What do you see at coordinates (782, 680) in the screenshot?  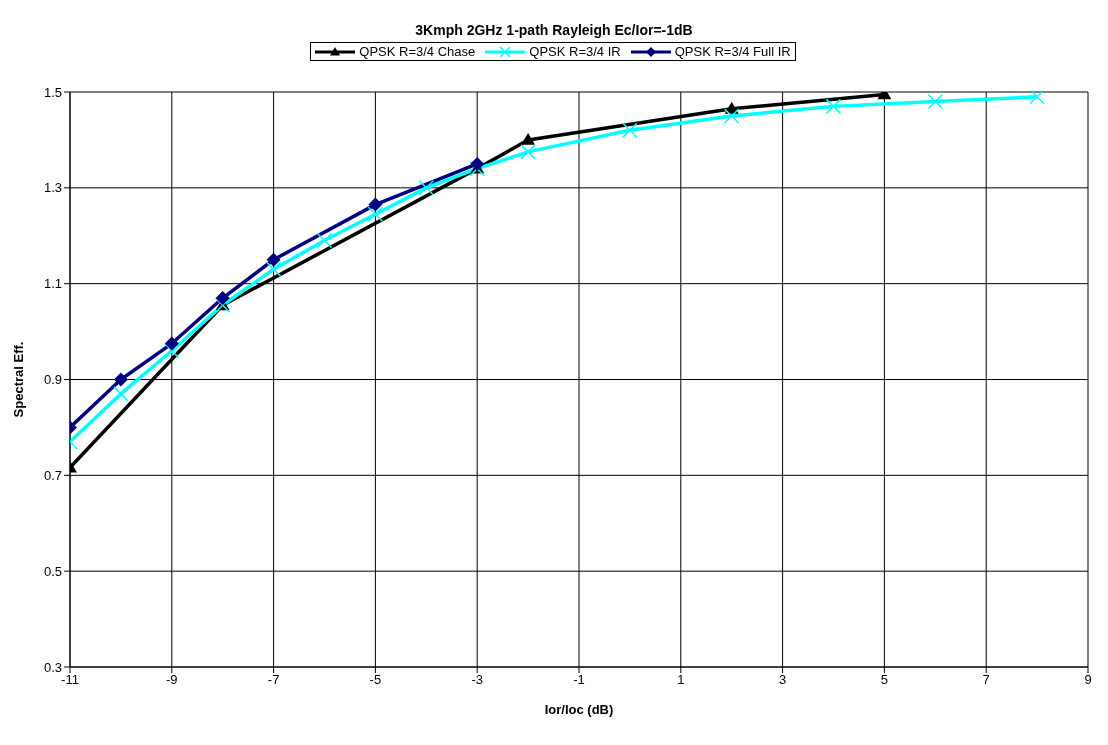 I see `x-tick-label: 3` at bounding box center [782, 680].